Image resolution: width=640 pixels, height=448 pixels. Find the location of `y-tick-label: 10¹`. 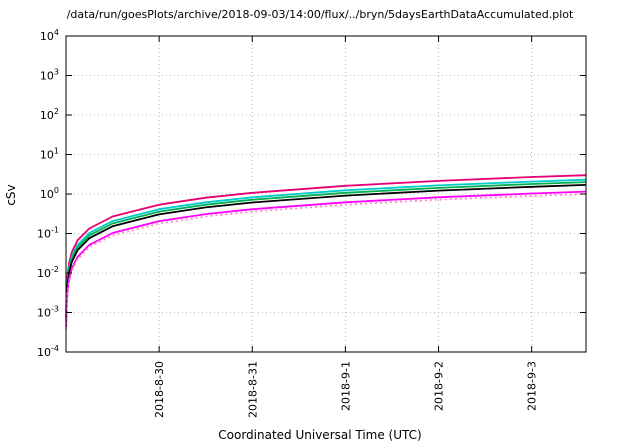

y-tick-label: 10¹ is located at coordinates (49, 154).